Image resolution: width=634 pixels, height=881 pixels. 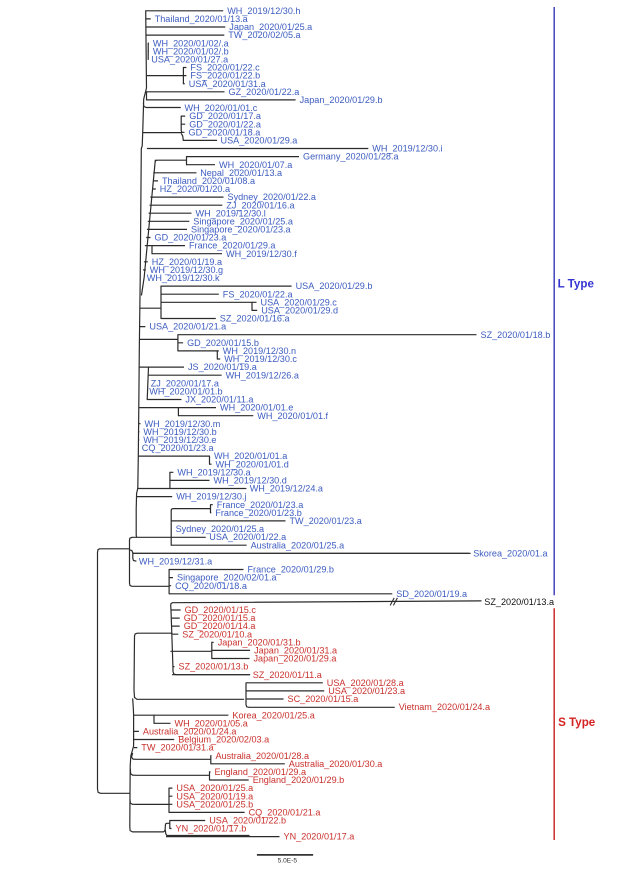 I want to click on svg-text: Japan_2020/01/31.b, so click(x=259, y=642).